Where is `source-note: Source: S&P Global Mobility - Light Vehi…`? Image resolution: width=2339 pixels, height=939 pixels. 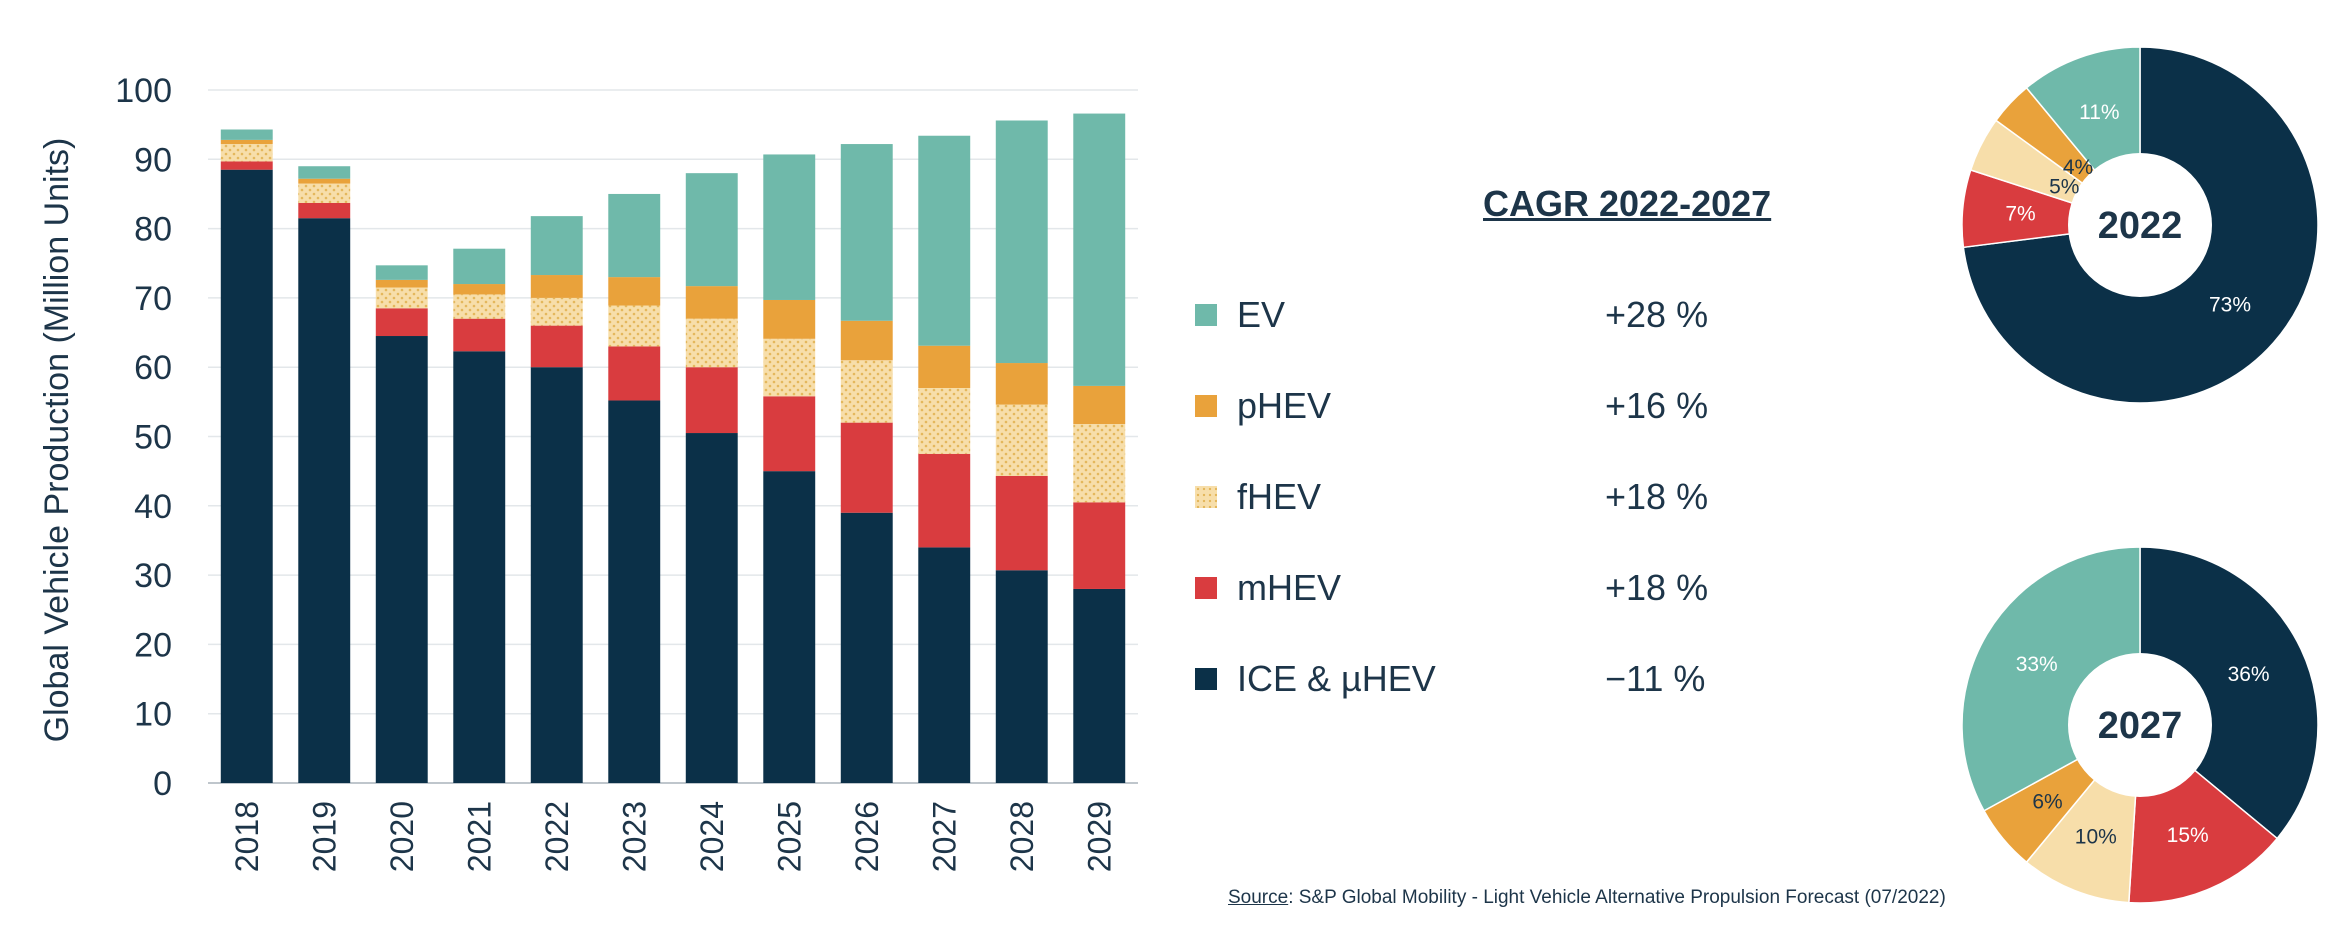 source-note: Source: S&P Global Mobility - Light Vehi… is located at coordinates (1587, 898).